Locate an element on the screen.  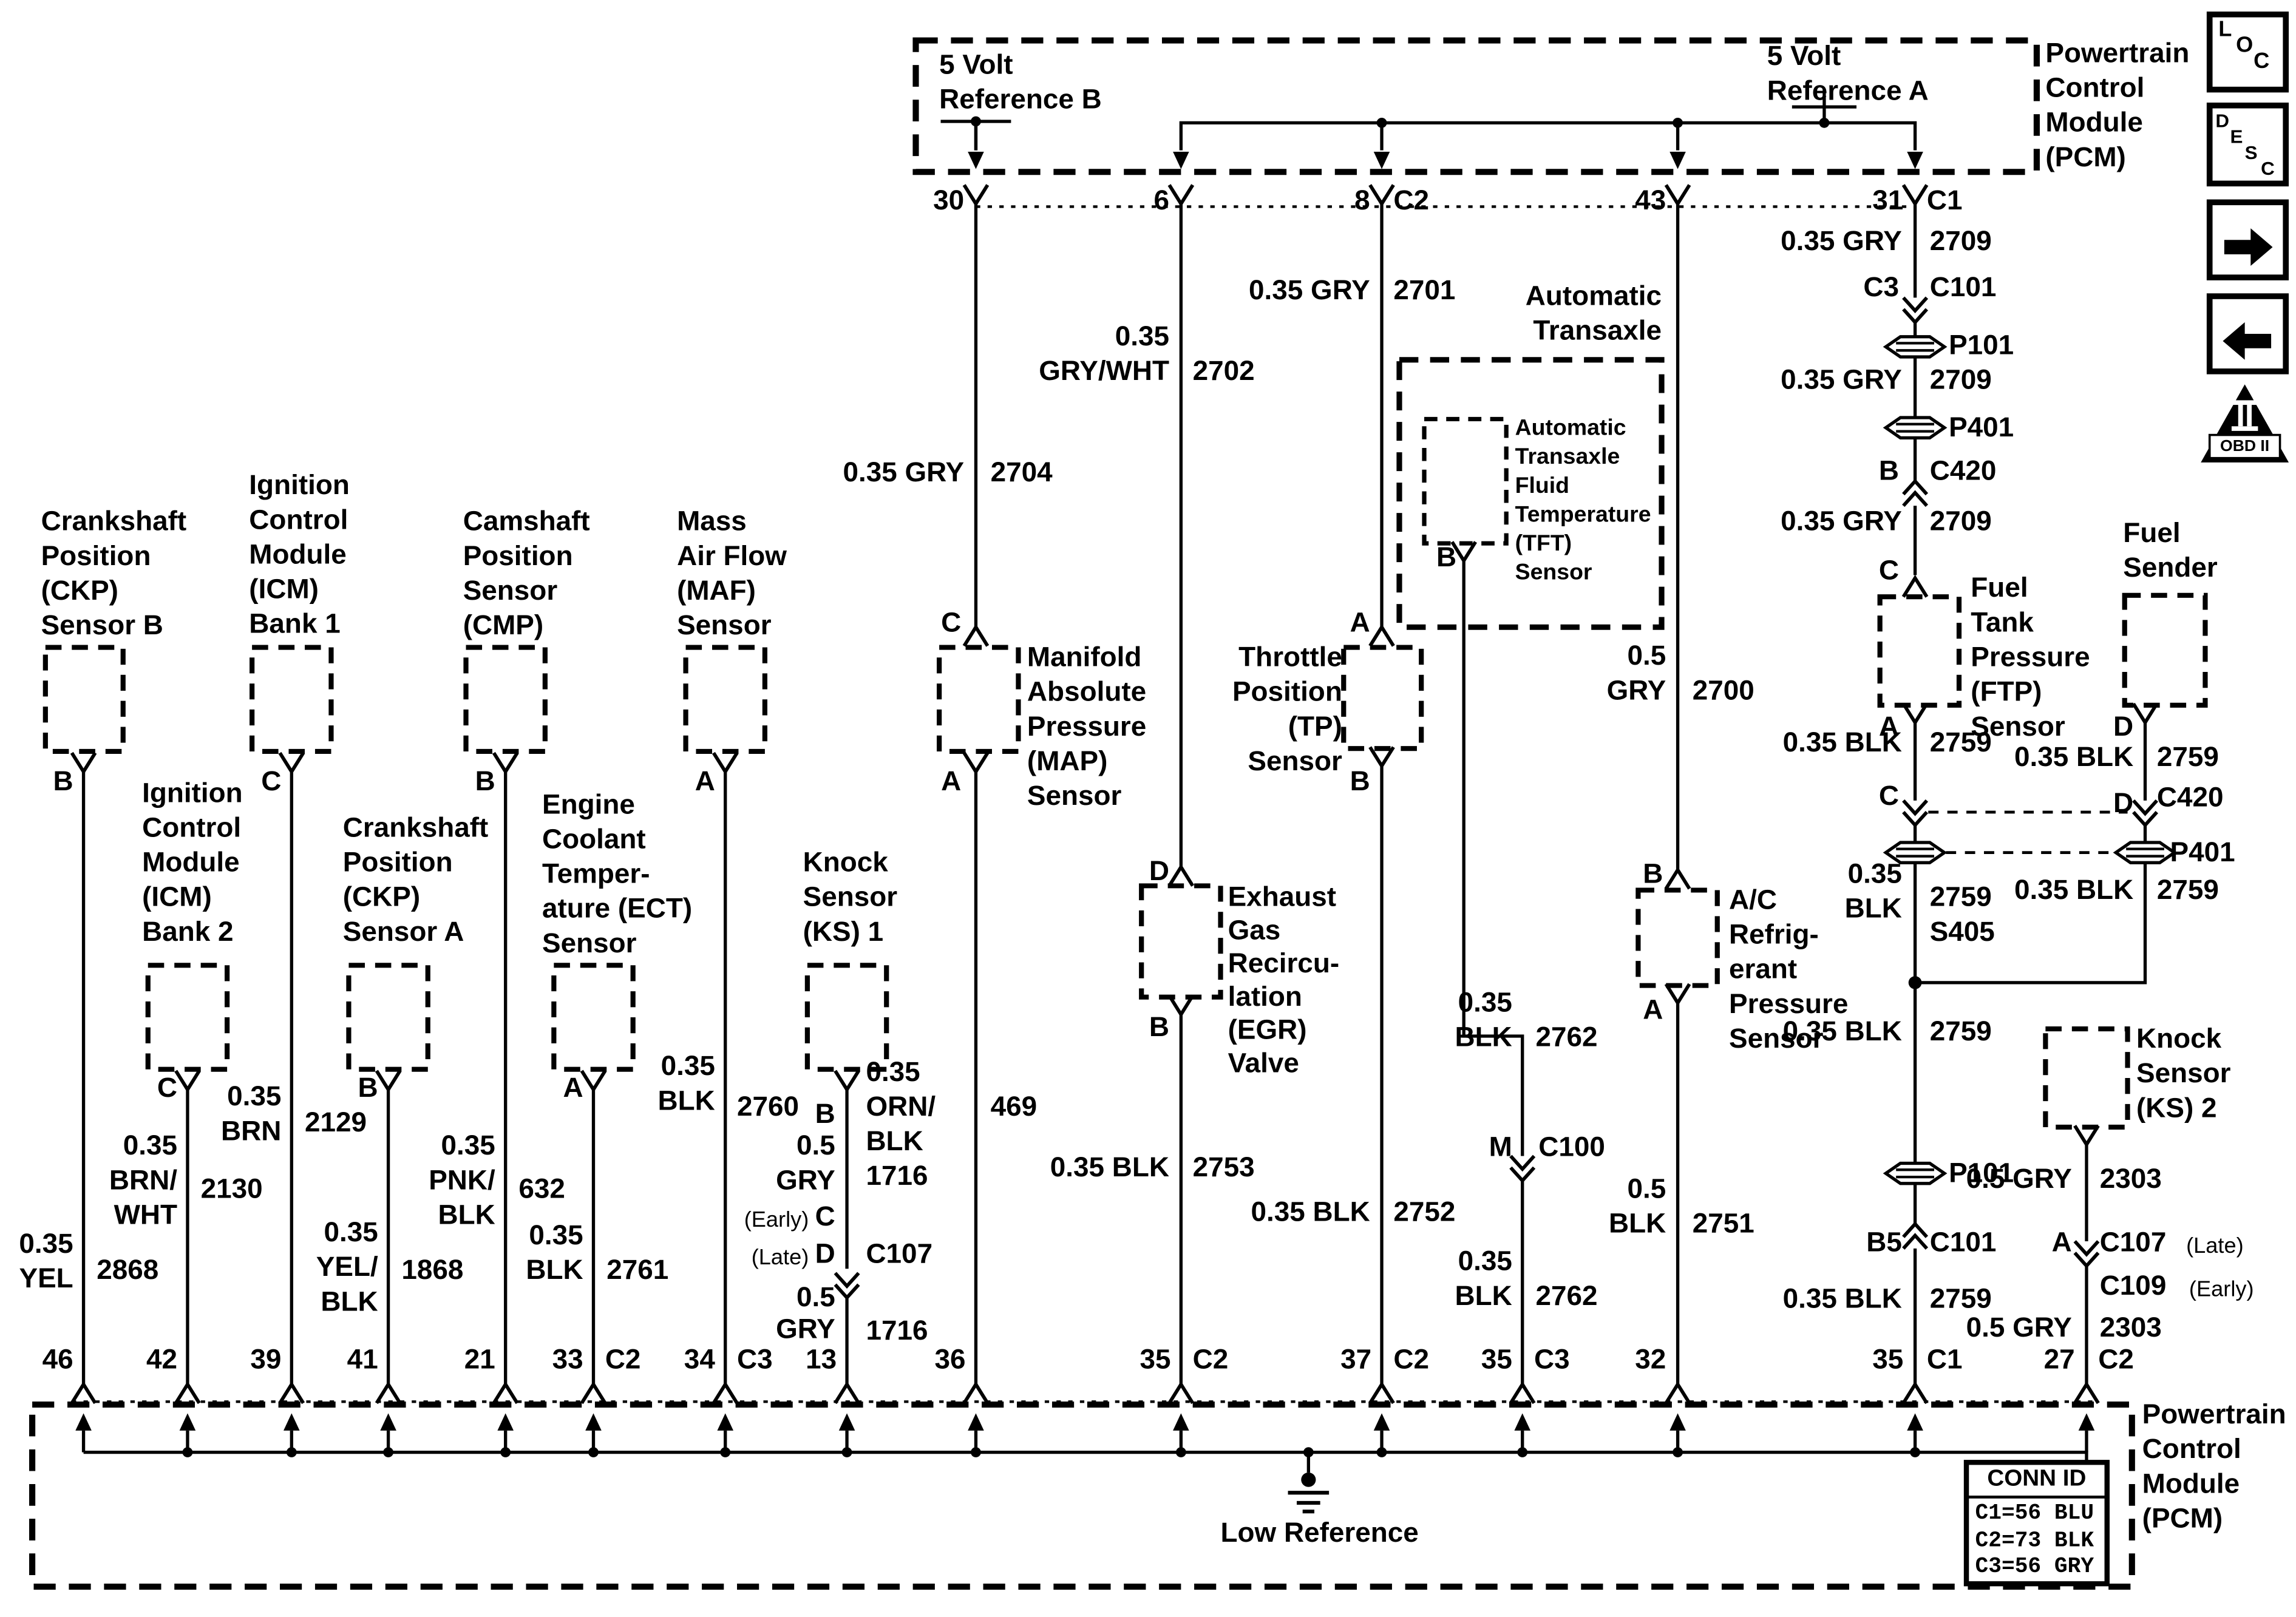
back-arrow-icon is located at coordinates (2247, 341).